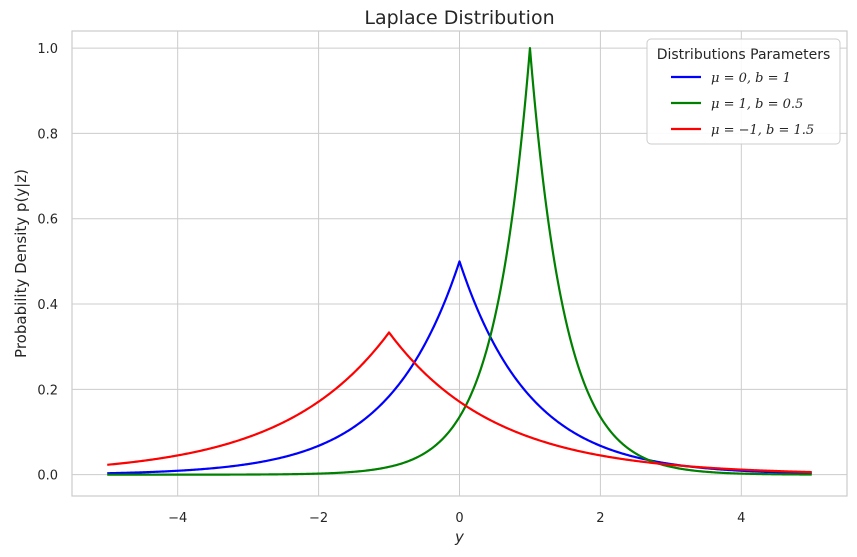  Describe the element at coordinates (47, 134) in the screenshot. I see `y-tick-label: 0.8` at that location.